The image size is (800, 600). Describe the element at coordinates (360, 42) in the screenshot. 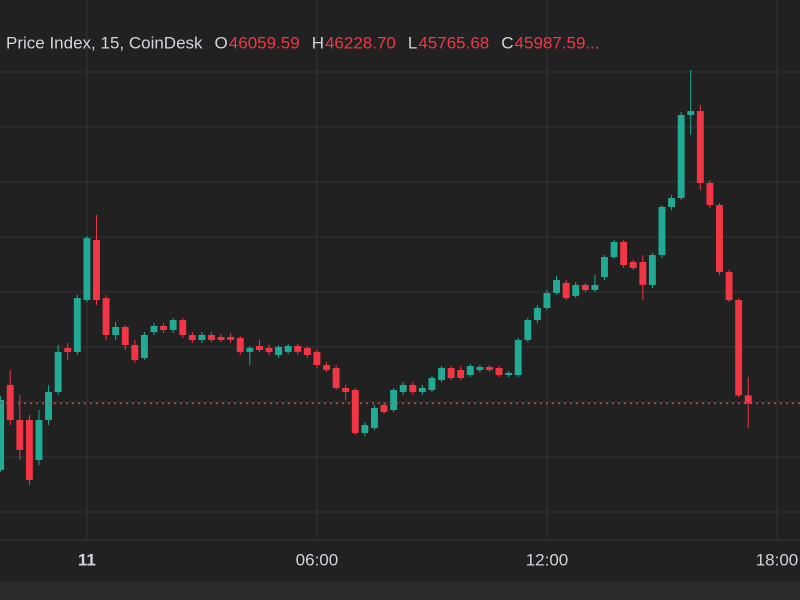

I see `ohlc-value: 46228.70` at that location.